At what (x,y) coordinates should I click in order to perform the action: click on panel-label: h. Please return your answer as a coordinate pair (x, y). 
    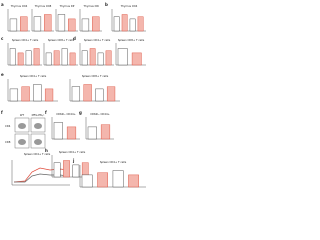
    Looking at the image, I should click on (46, 150).